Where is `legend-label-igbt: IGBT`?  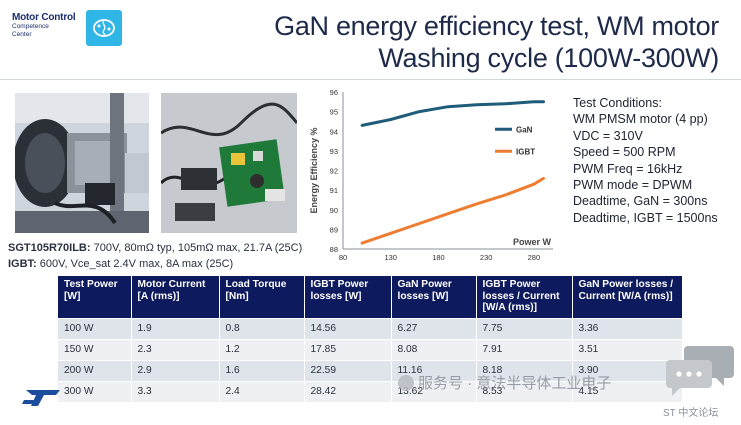
legend-label-igbt: IGBT is located at coordinates (525, 151).